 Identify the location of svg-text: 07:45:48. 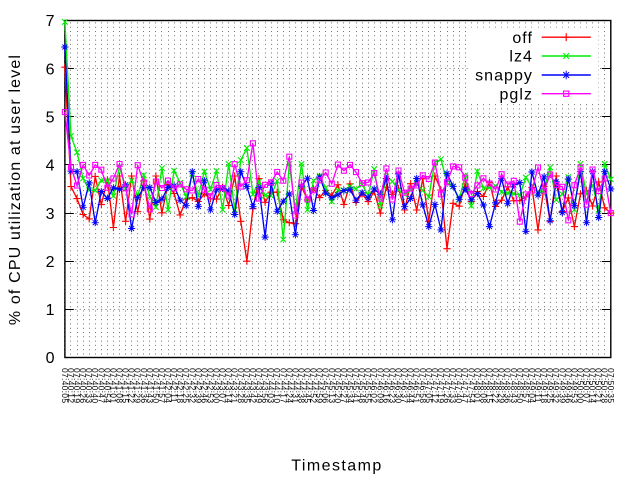
(362, 385).